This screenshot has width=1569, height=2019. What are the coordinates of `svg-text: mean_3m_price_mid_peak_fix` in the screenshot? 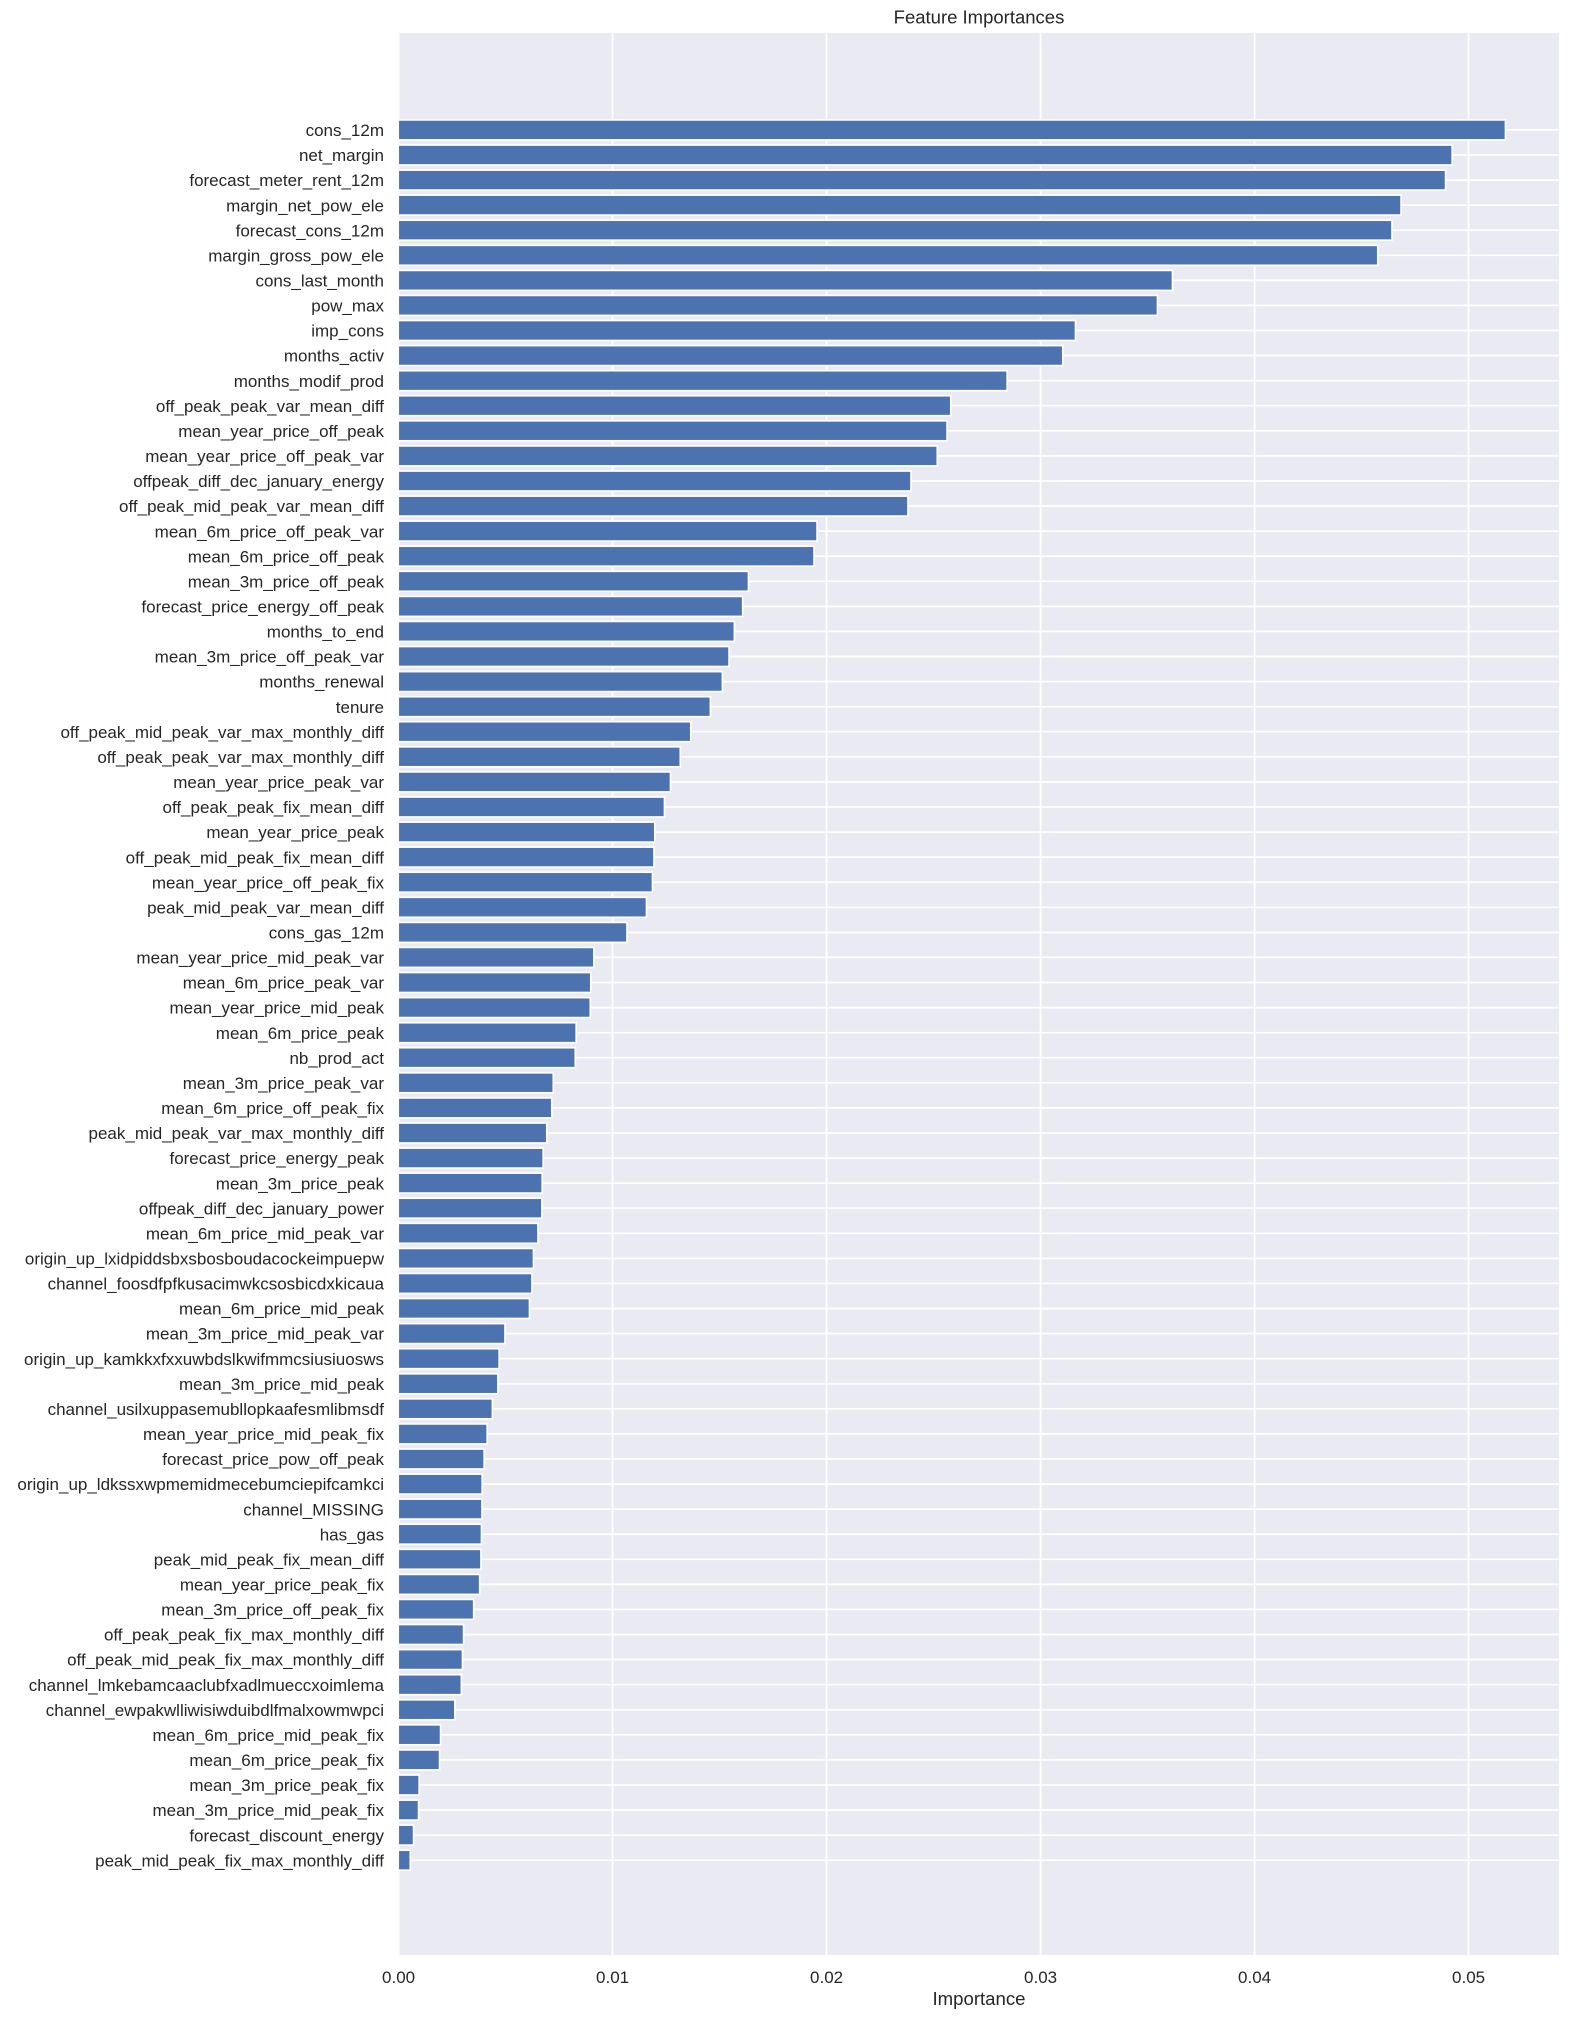 It's located at (268, 1810).